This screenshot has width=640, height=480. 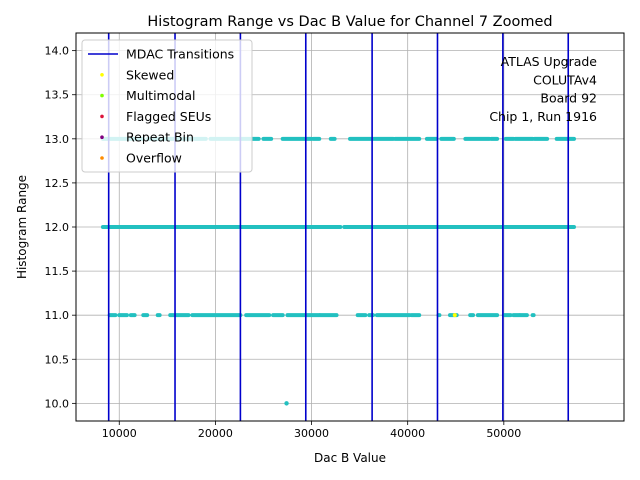 I want to click on y-tick-label: 10.5, so click(x=57, y=359).